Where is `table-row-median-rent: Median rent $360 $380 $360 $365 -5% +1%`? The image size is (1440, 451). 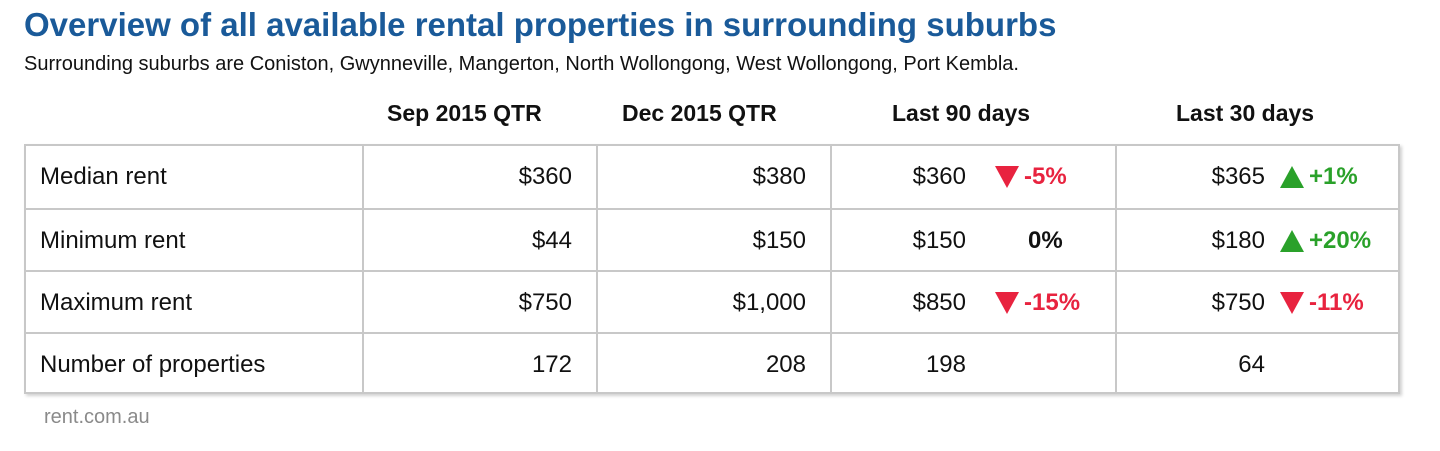 table-row-median-rent: Median rent $360 $380 $360 $365 -5% +1% is located at coordinates (712, 177).